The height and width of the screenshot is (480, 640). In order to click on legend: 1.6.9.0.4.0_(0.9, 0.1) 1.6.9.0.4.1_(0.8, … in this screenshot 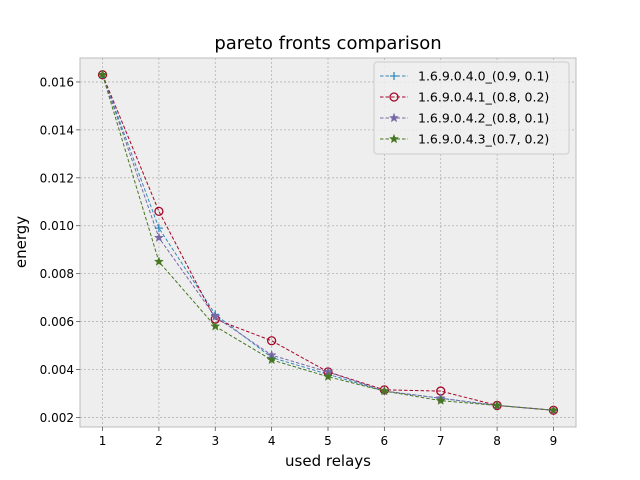, I will do `click(471, 108)`.